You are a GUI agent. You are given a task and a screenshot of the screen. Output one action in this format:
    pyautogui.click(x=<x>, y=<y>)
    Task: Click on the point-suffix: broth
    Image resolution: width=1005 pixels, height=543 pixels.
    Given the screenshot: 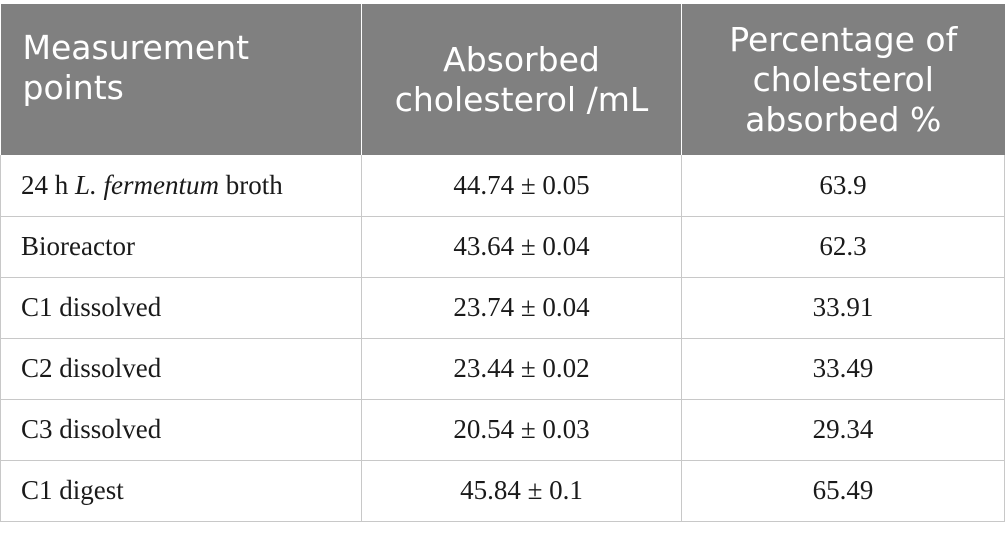 What is the action you would take?
    pyautogui.click(x=251, y=184)
    